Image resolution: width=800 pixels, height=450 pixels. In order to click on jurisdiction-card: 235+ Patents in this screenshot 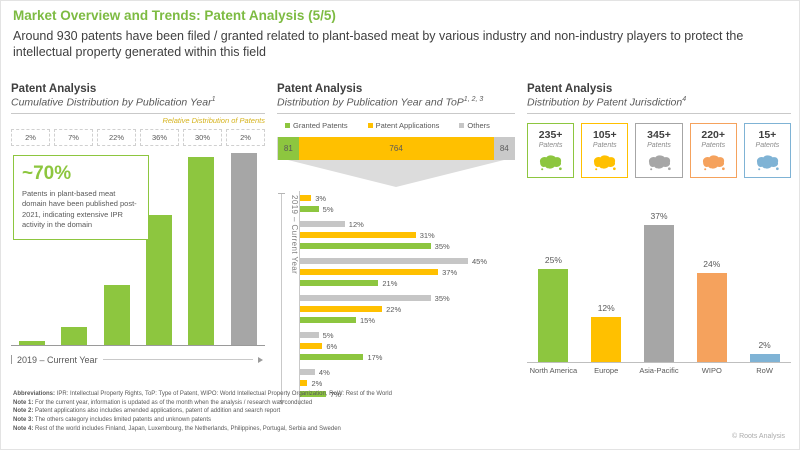, I will do `click(551, 150)`.